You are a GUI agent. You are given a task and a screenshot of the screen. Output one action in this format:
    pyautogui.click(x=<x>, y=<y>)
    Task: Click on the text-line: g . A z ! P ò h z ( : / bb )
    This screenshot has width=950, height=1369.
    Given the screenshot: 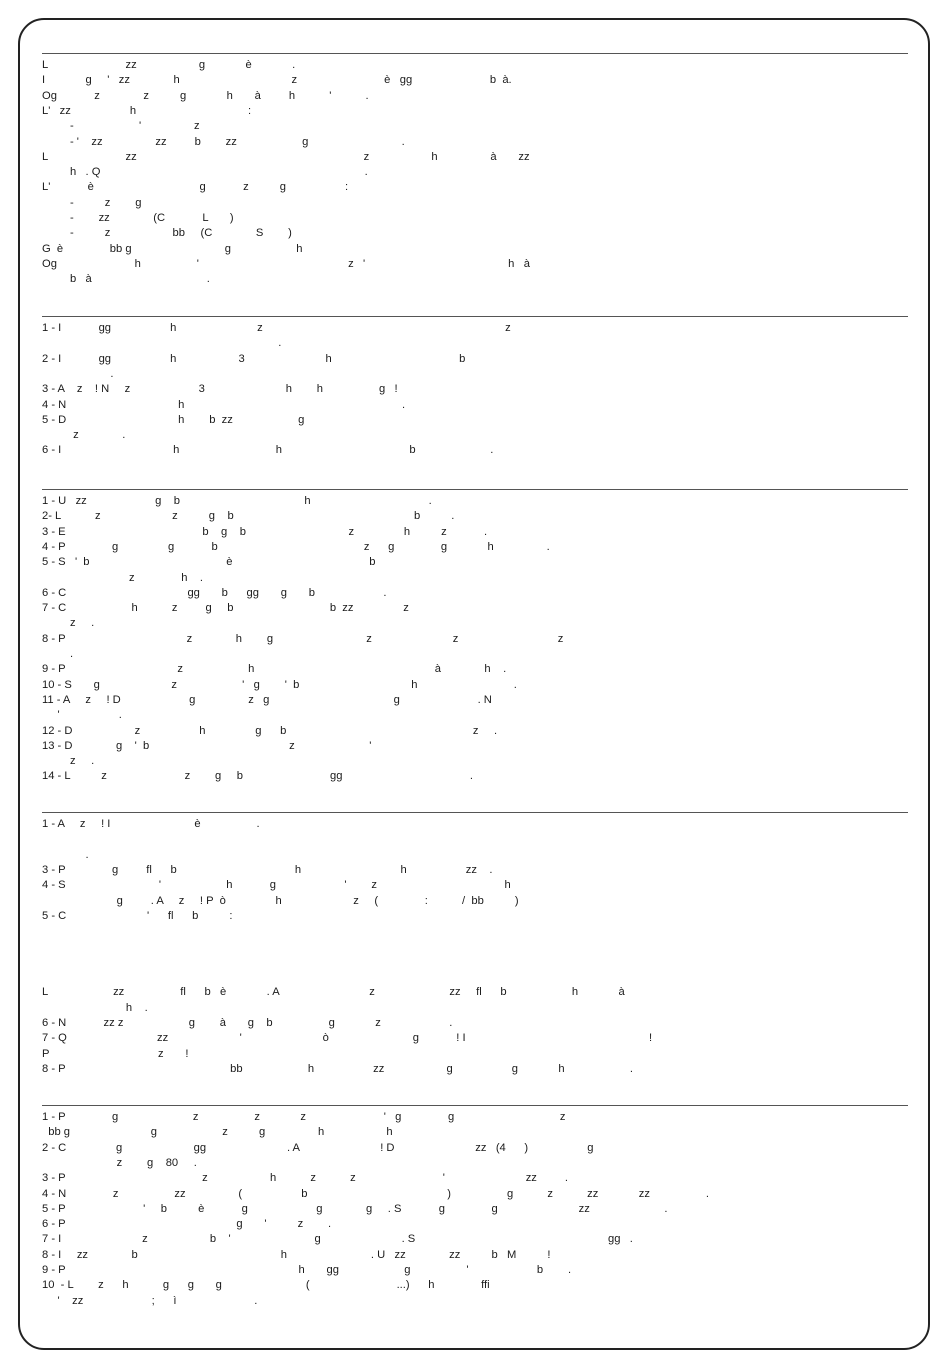 What is the action you would take?
    pyautogui.click(x=280, y=900)
    